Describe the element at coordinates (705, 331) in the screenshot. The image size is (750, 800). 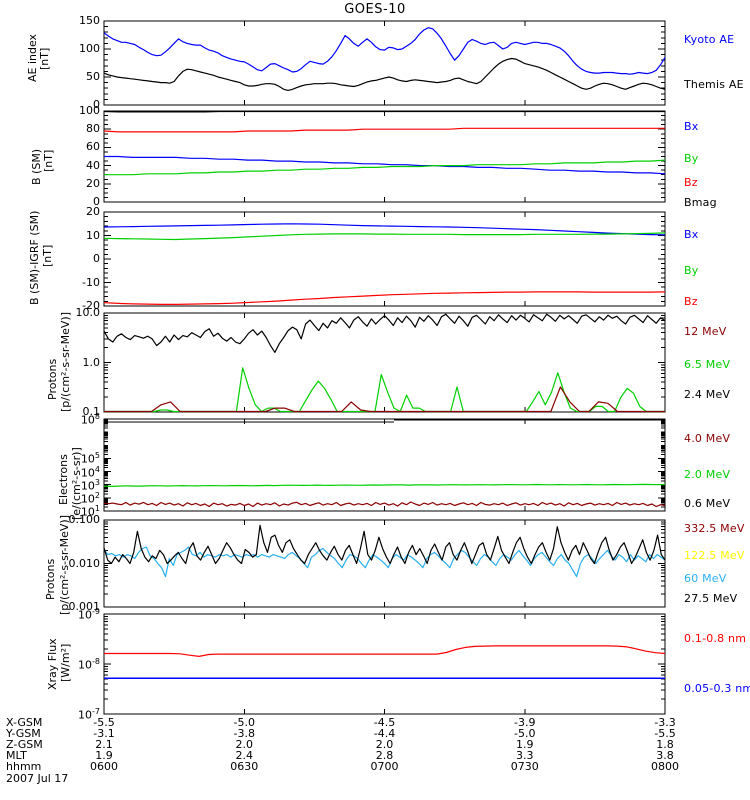
I see `legend-p4-12MeV: 12 MeV` at that location.